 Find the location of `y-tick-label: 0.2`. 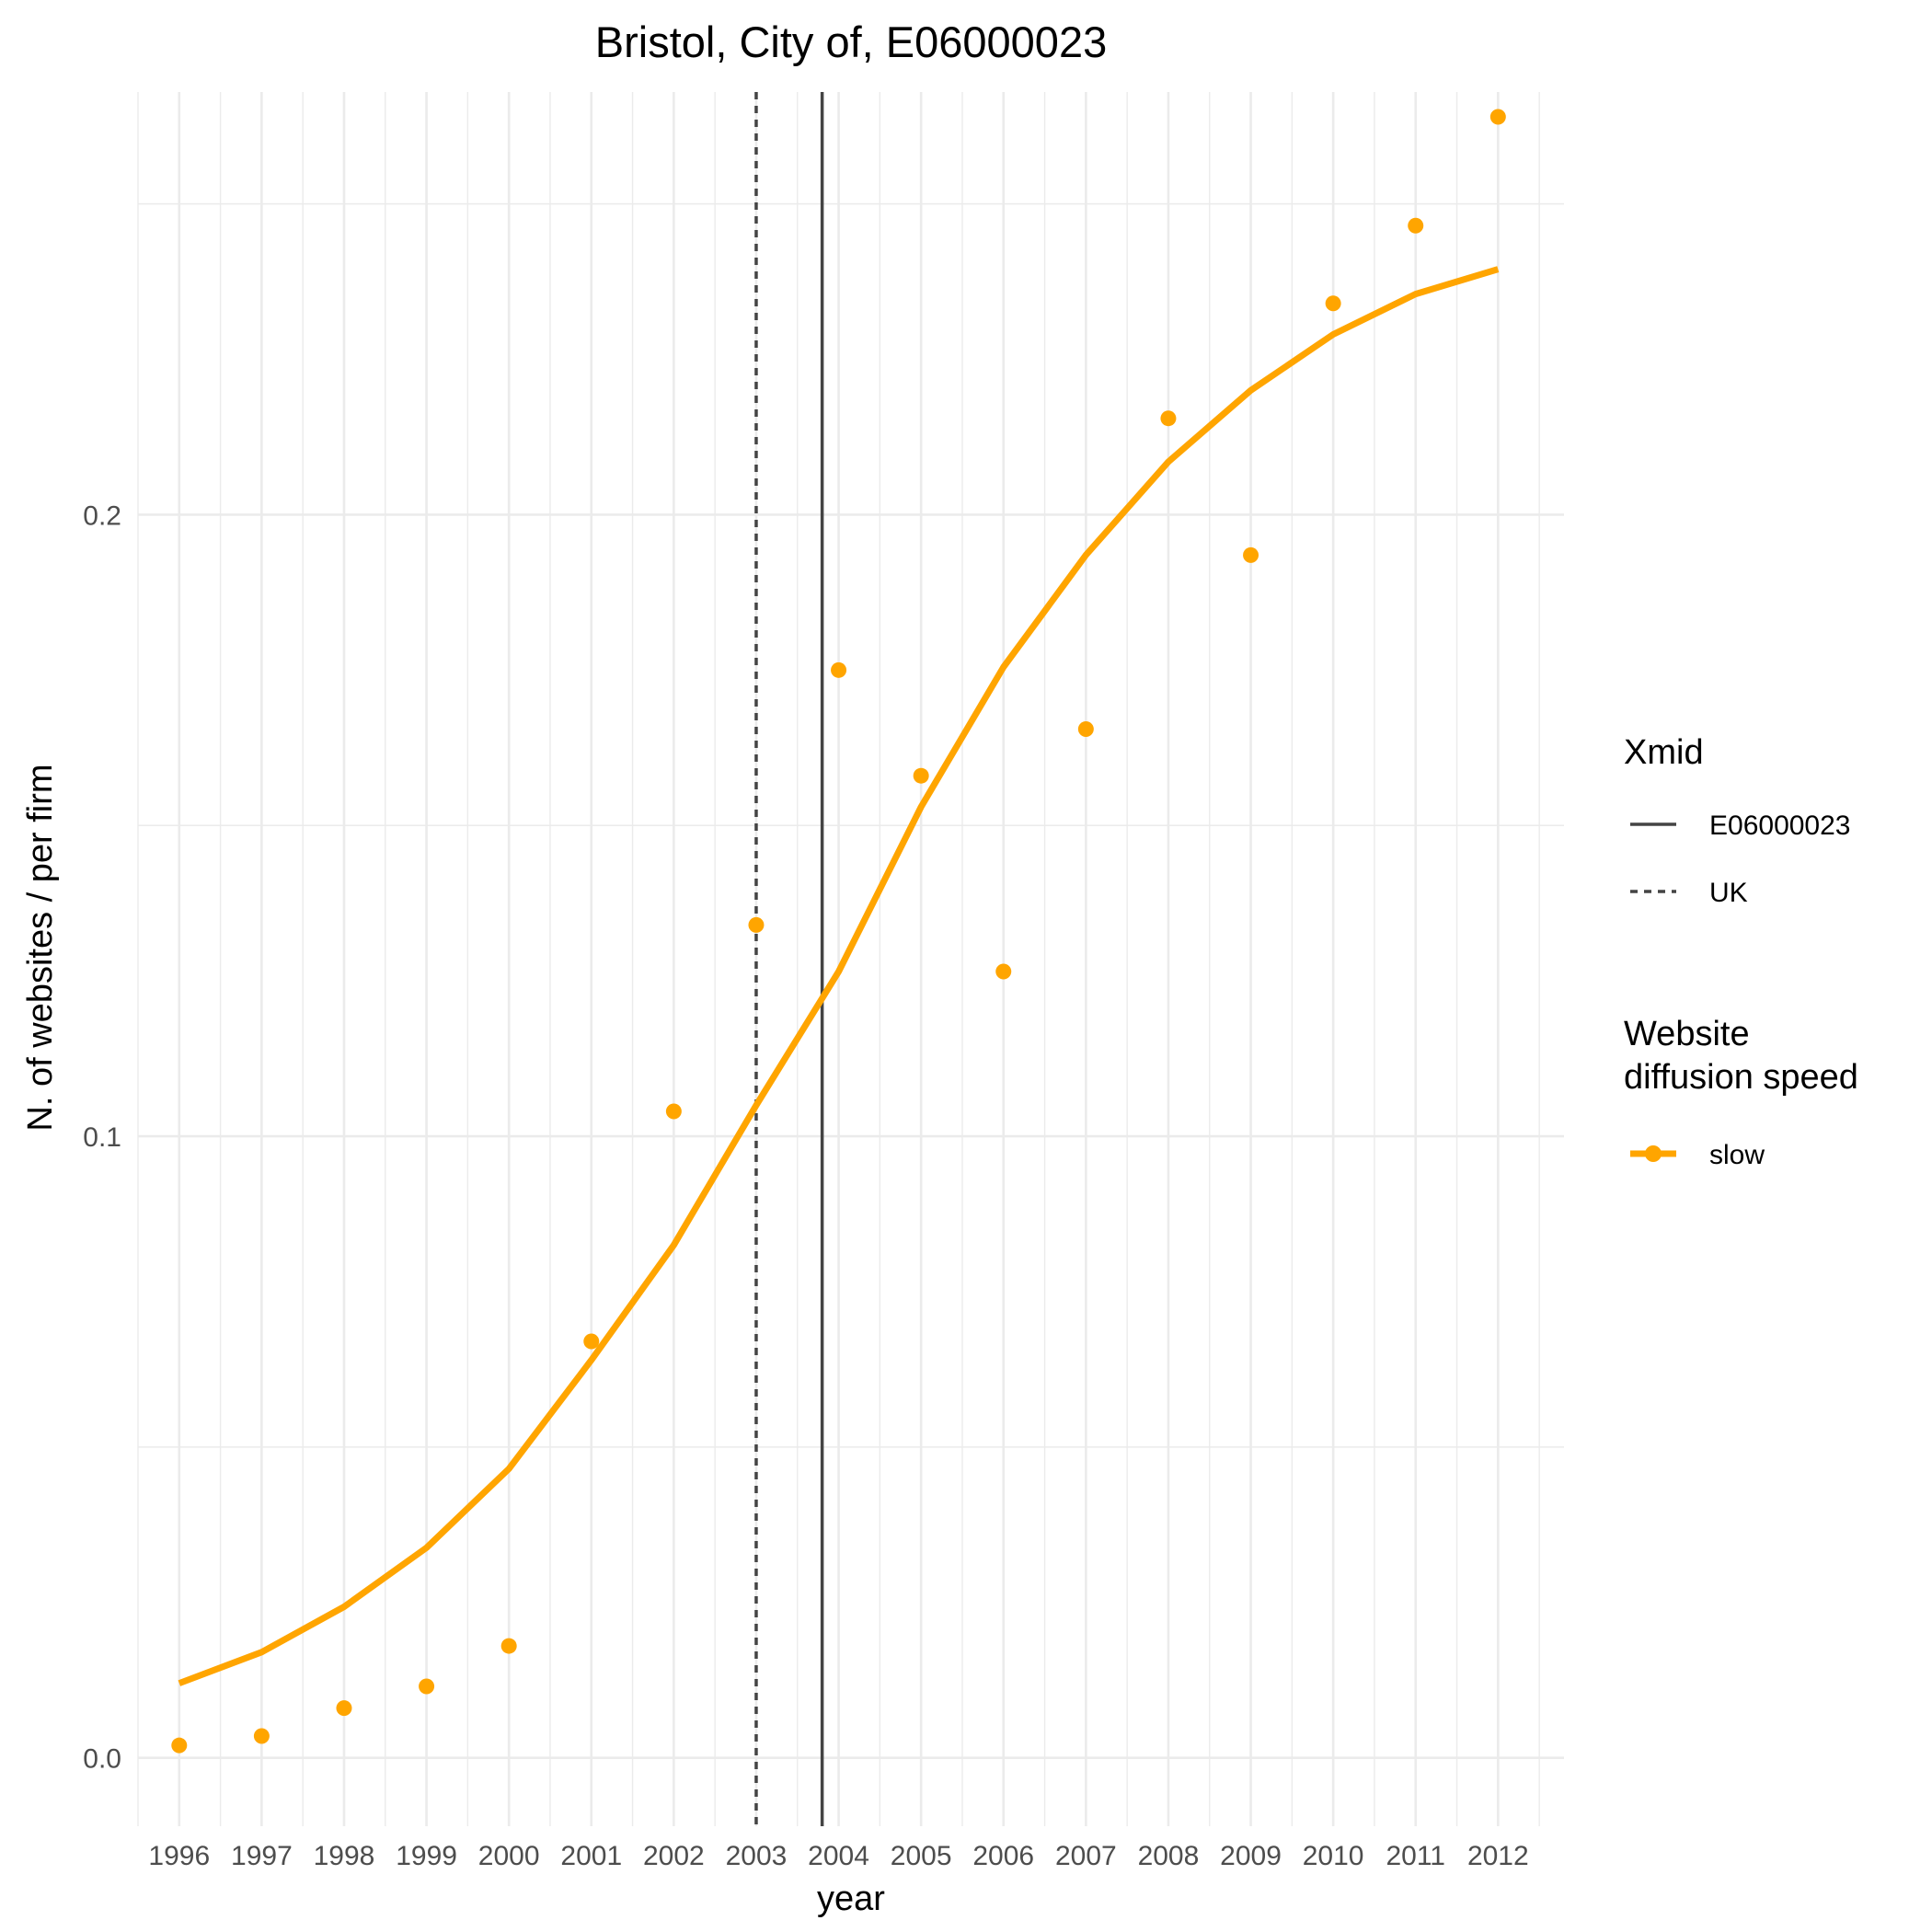

y-tick-label: 0.2 is located at coordinates (102, 515).